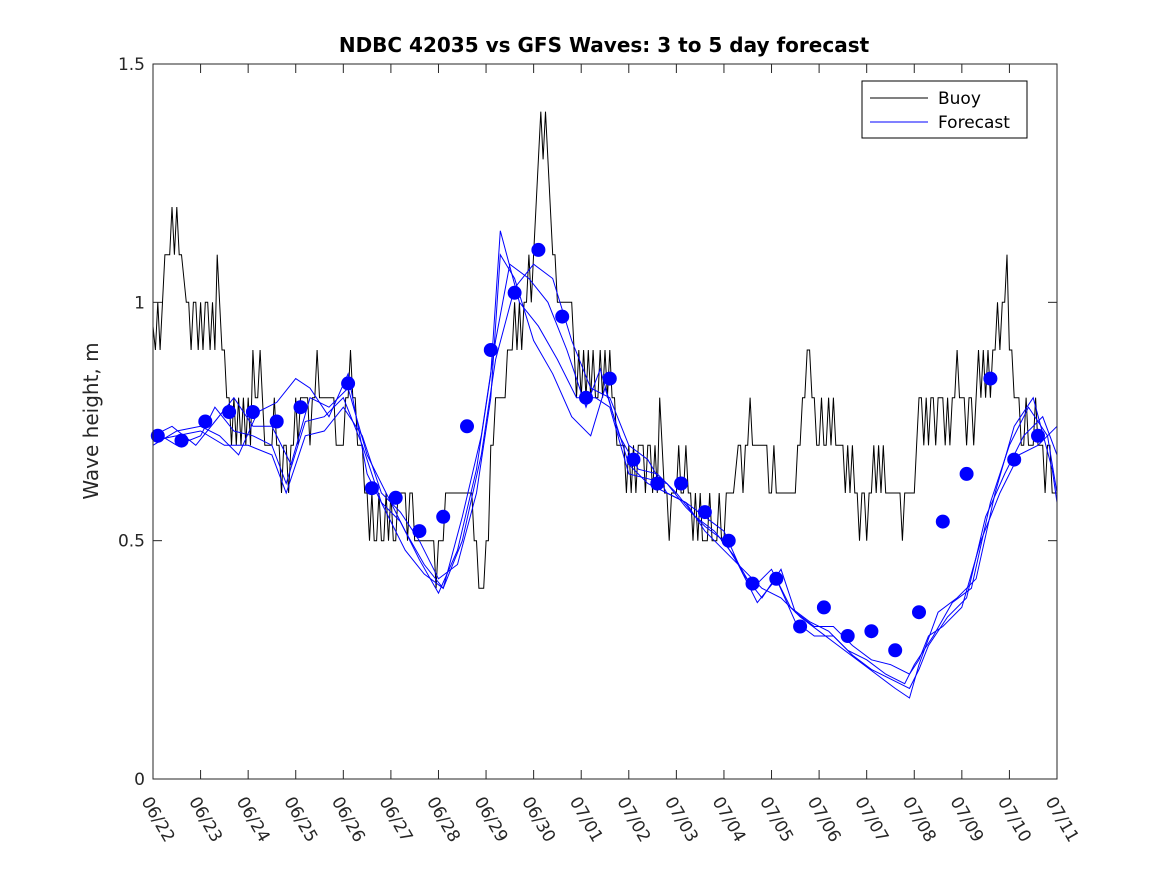 The image size is (1167, 875). Describe the element at coordinates (131, 65) in the screenshot. I see `y-tick-label: 1.5` at that location.